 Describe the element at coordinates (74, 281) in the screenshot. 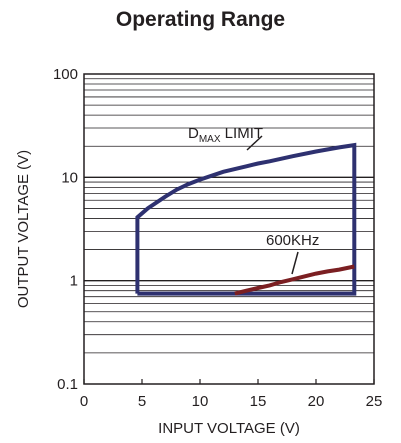

I see `y-tick-label: 1` at that location.